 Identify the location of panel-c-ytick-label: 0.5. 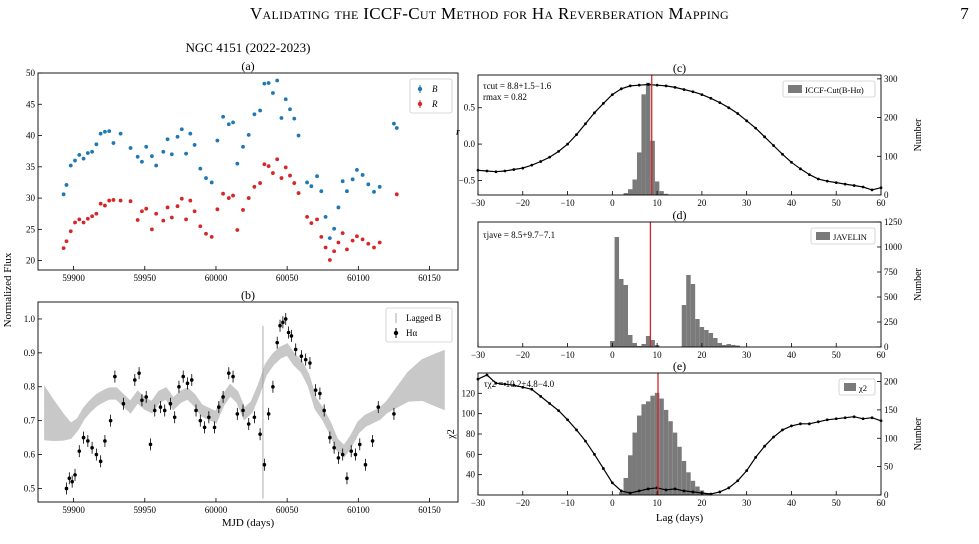
(470, 108).